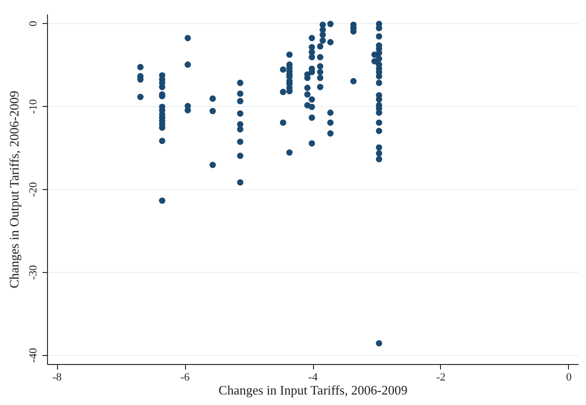 The height and width of the screenshot is (405, 586). What do you see at coordinates (441, 378) in the screenshot?
I see `x-tick-label: -2` at bounding box center [441, 378].